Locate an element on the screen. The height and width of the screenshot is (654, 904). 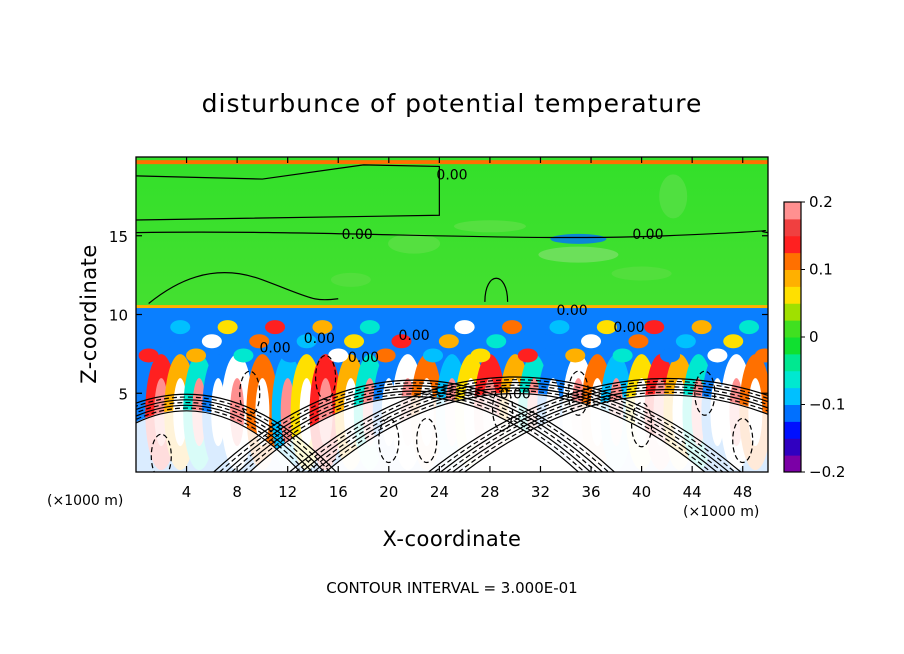
negative-anomaly-upper is located at coordinates (578, 238).